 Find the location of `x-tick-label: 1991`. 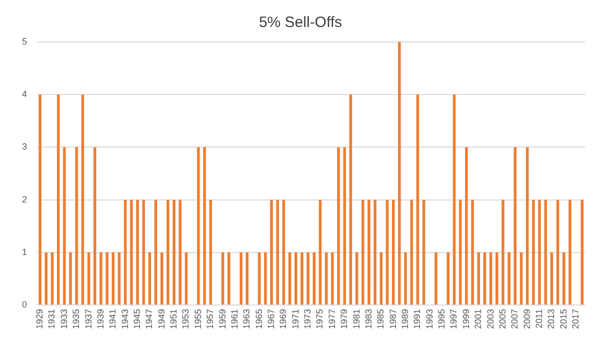

x-tick-label: 1991 is located at coordinates (417, 319).